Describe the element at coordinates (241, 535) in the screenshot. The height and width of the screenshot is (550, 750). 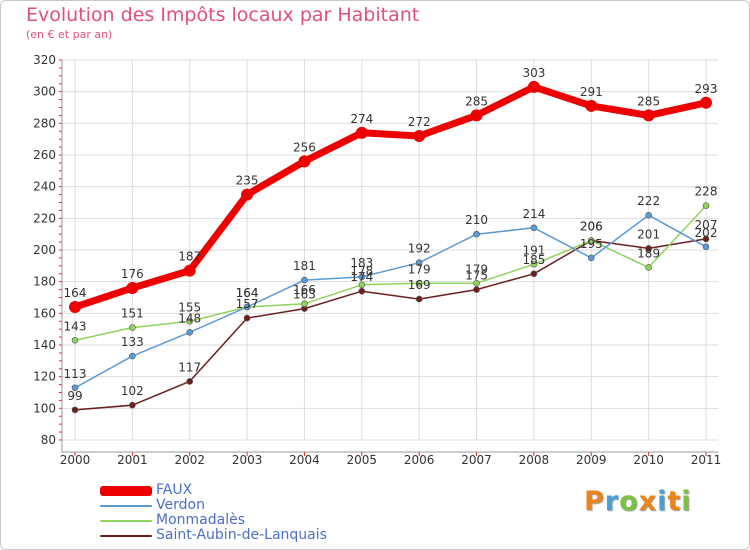
I see `legend-label: Saint-Aubin-de-Lanquais` at that location.